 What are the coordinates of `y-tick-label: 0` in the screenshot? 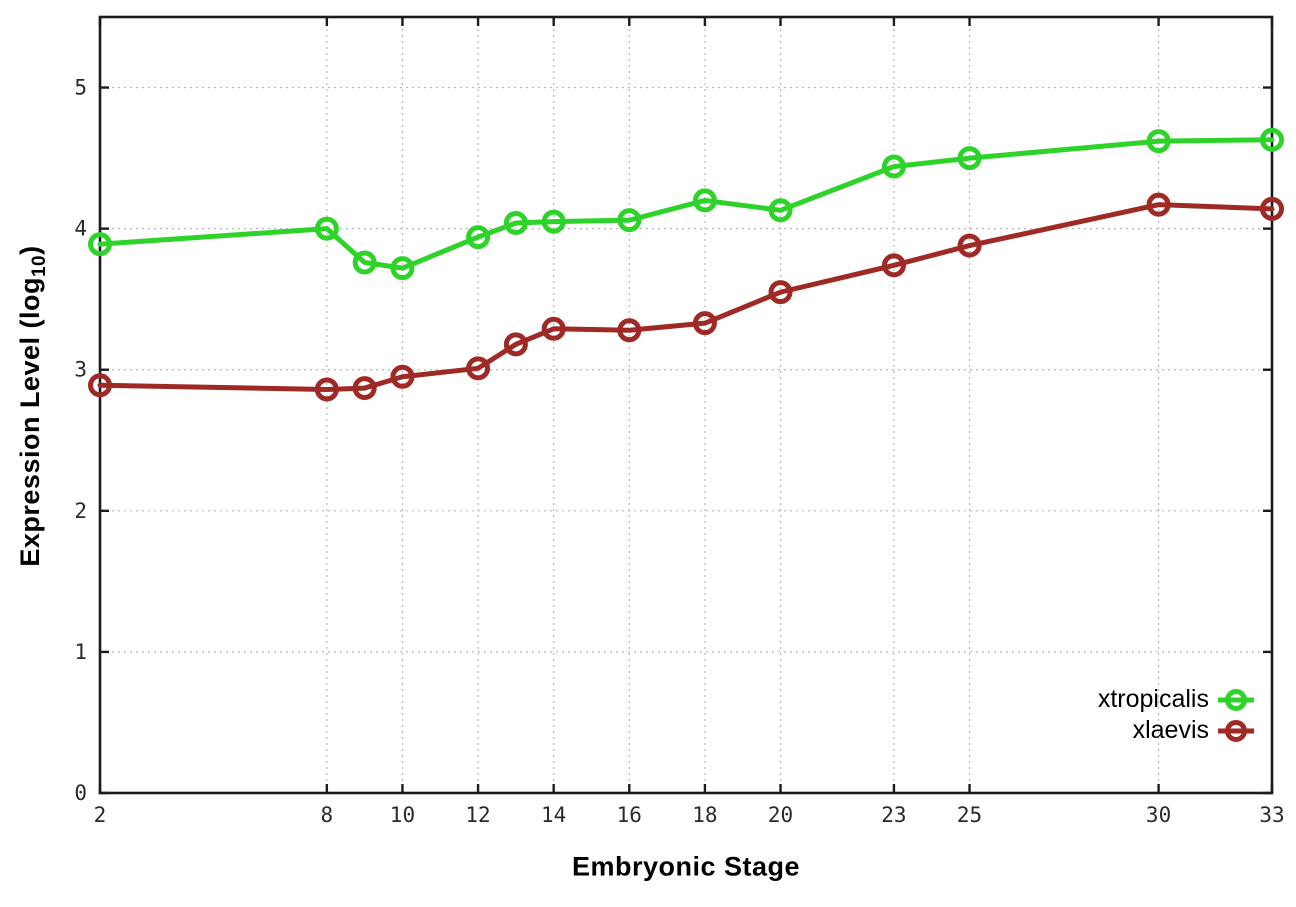 It's located at (80, 793).